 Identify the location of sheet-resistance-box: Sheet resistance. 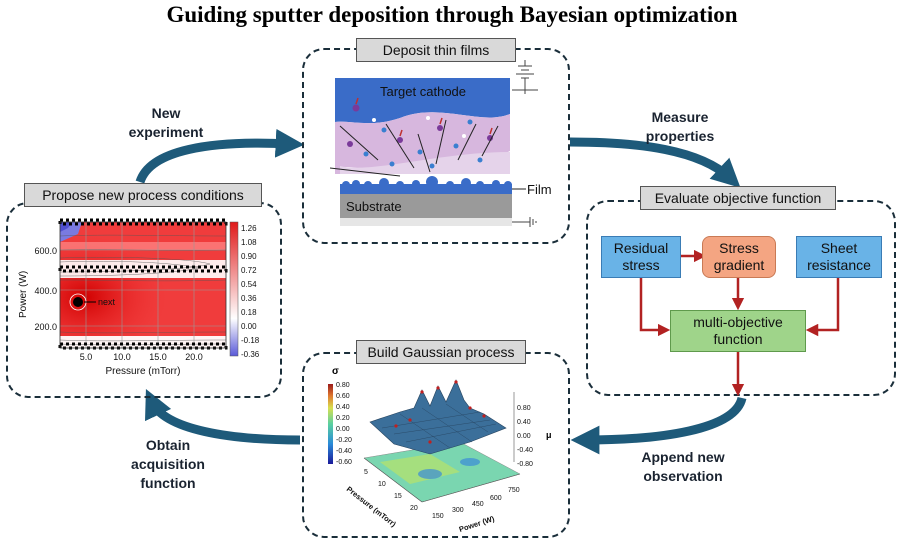
(839, 257).